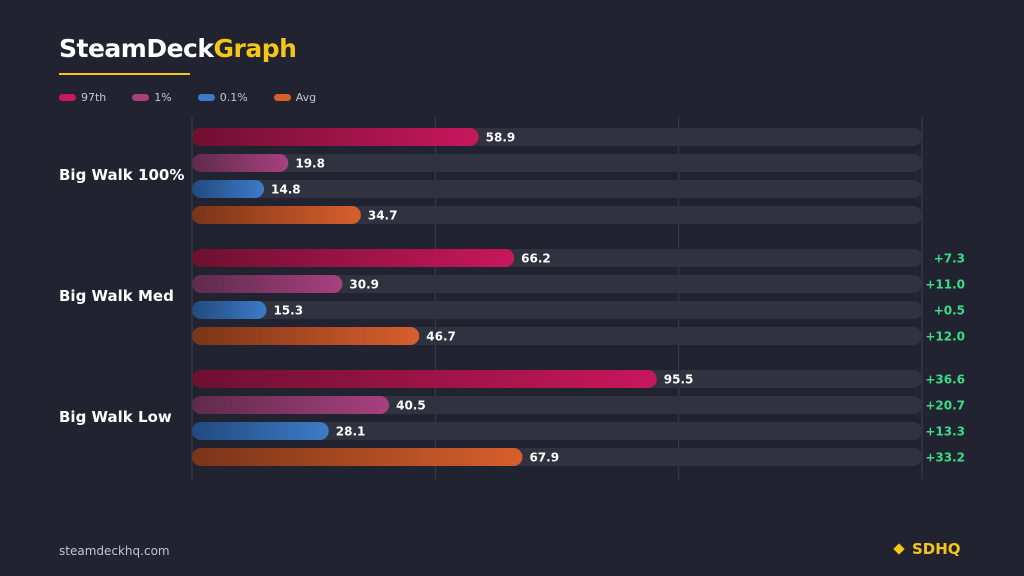 This screenshot has width=1024, height=576. What do you see at coordinates (115, 417) in the screenshot?
I see `category-label-big-walk-low: Big Walk Low` at bounding box center [115, 417].